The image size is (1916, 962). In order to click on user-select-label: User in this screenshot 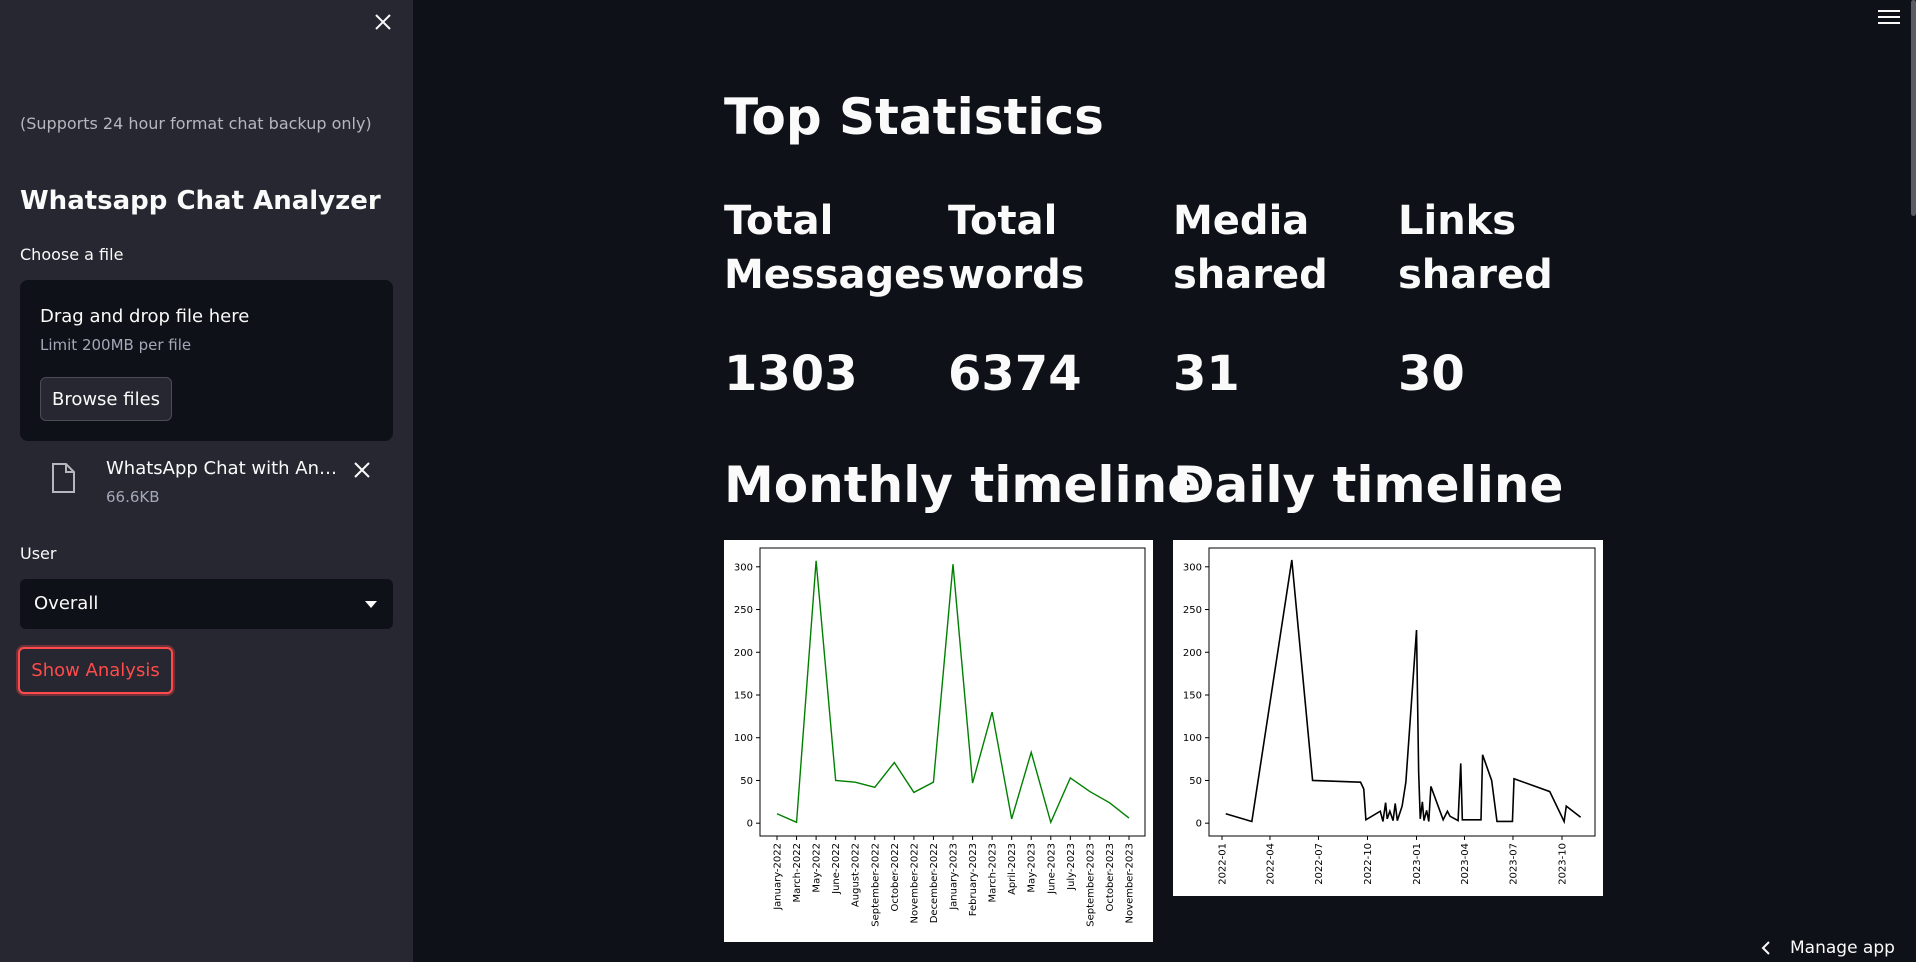, I will do `click(38, 553)`.